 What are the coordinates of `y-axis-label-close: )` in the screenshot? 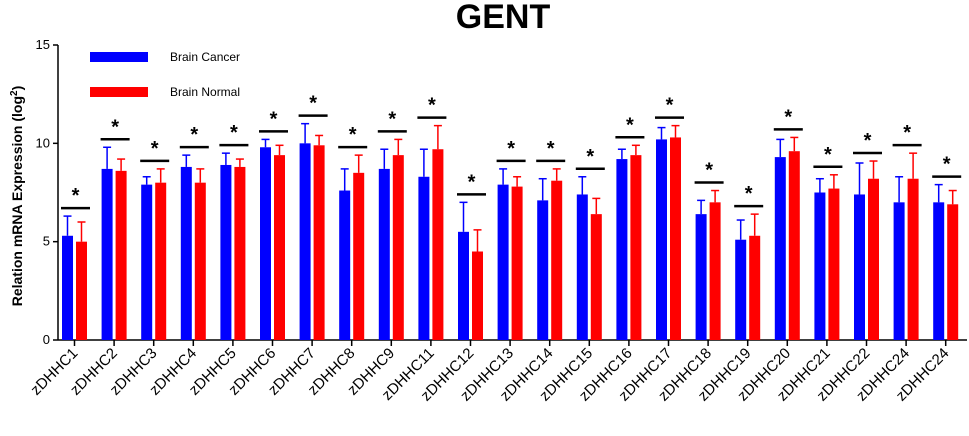 It's located at (17, 88).